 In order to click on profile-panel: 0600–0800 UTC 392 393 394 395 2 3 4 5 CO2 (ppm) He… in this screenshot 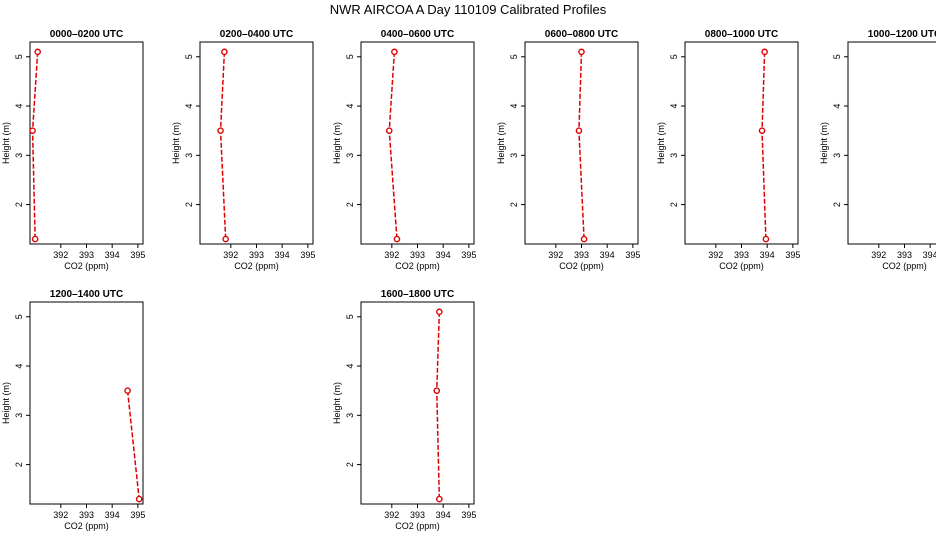, I will do `click(568, 150)`.